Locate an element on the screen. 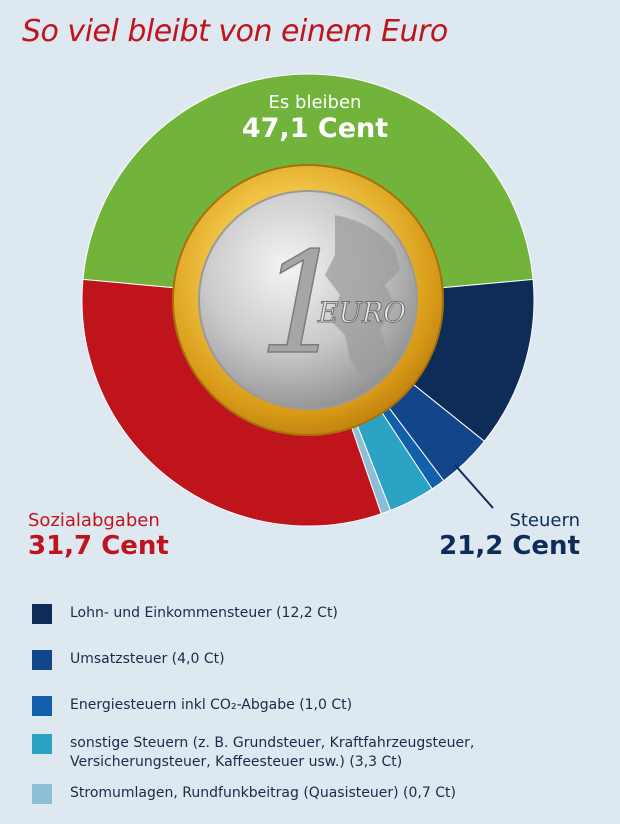 This screenshot has width=620, height=824. coin-numeral: 1 is located at coordinates (302, 304).